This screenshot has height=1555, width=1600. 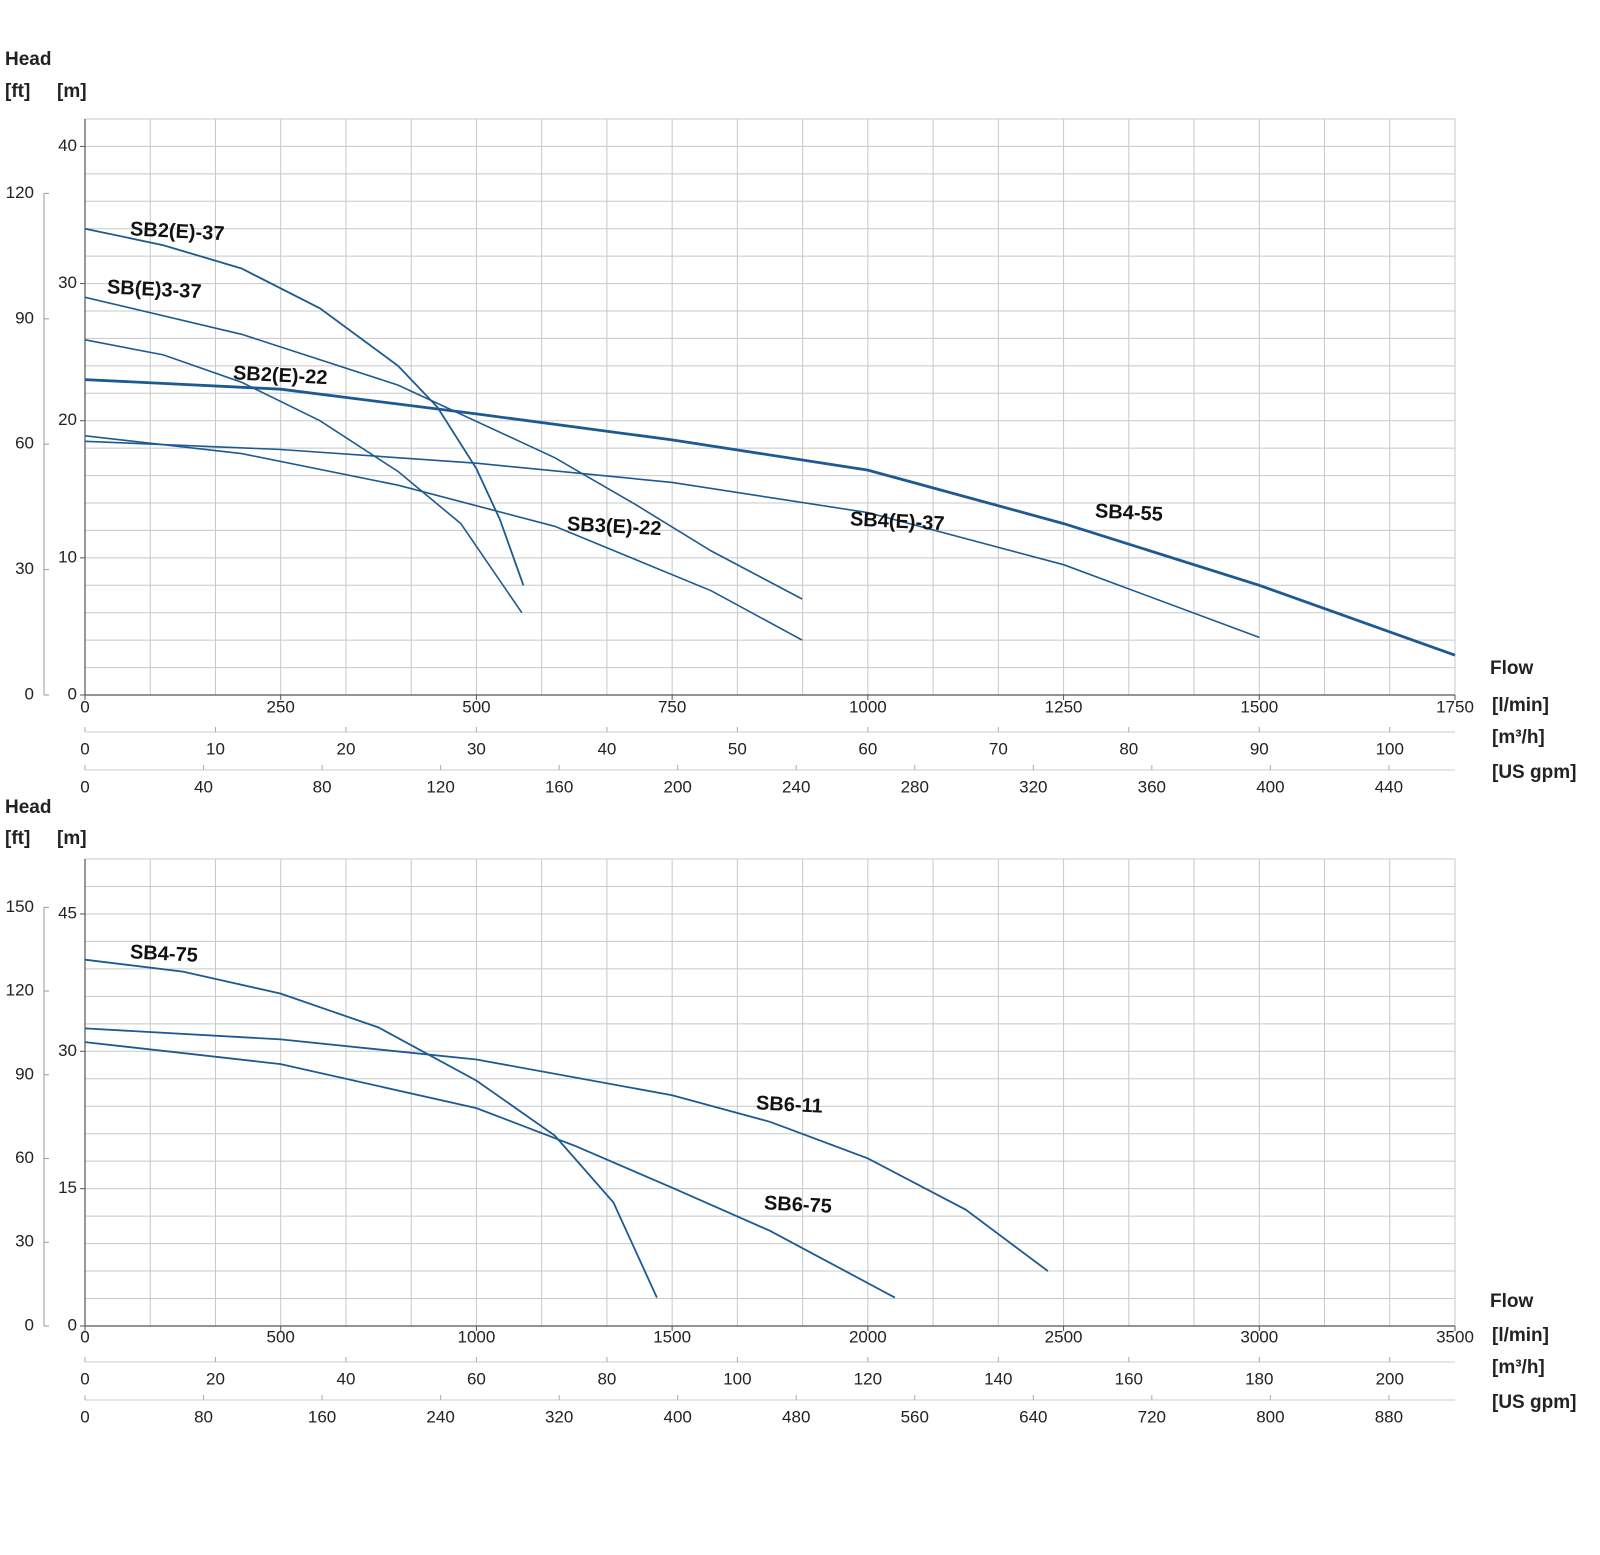 What do you see at coordinates (67, 912) in the screenshot?
I see `y-tick-label: 45` at bounding box center [67, 912].